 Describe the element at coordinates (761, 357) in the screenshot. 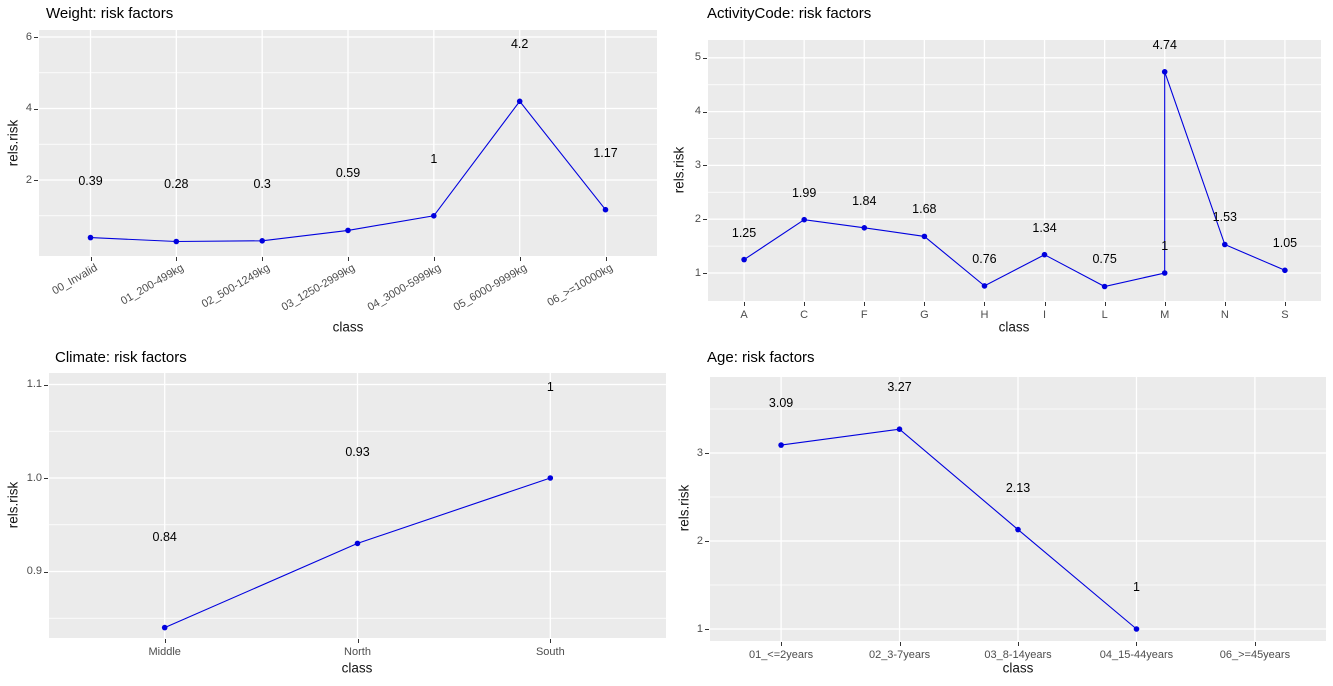

I see `chart-title: Age: risk factors` at that location.